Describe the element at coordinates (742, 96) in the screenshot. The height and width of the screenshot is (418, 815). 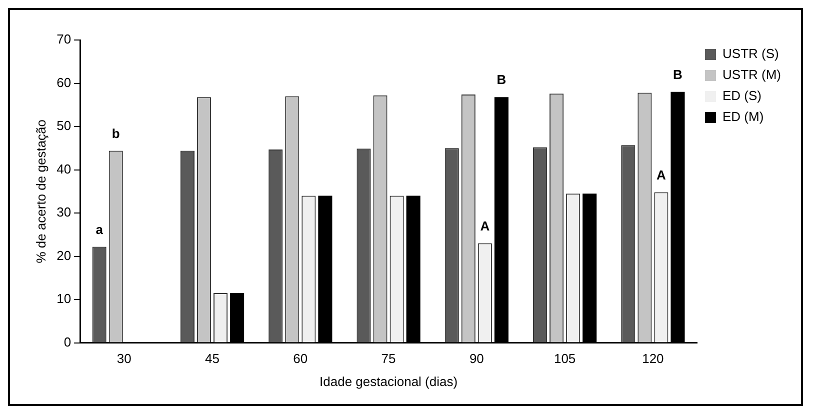
I see `legend-label: ED (S)` at that location.